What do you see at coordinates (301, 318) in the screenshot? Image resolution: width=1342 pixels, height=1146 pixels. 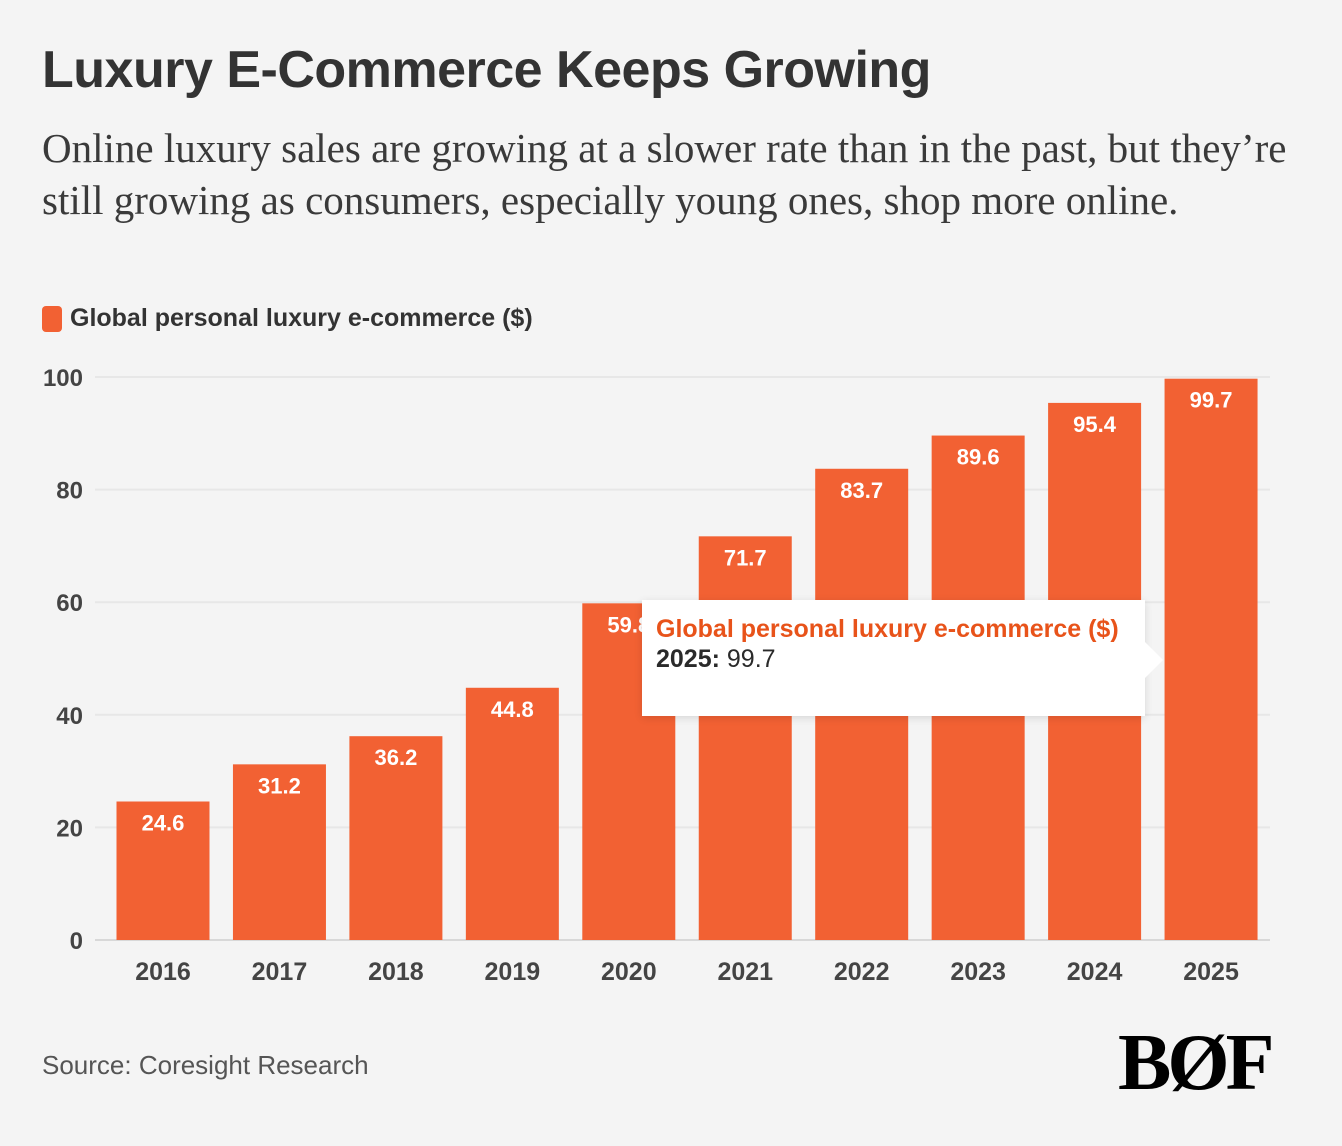 I see `legend-label: Global personal luxury e-commerce ($)` at bounding box center [301, 318].